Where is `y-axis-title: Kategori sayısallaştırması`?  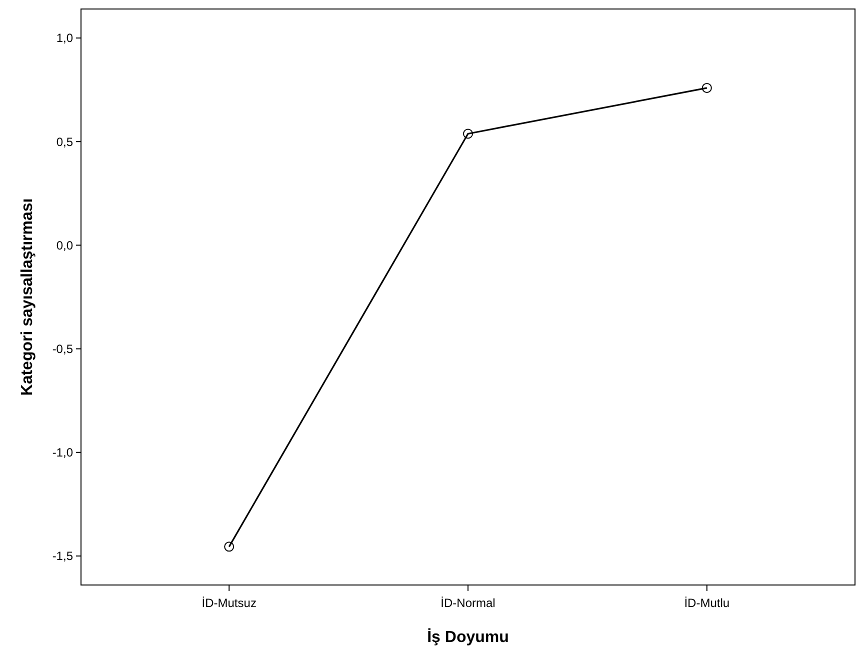
y-axis-title: Kategori sayısallaştırması is located at coordinates (27, 297).